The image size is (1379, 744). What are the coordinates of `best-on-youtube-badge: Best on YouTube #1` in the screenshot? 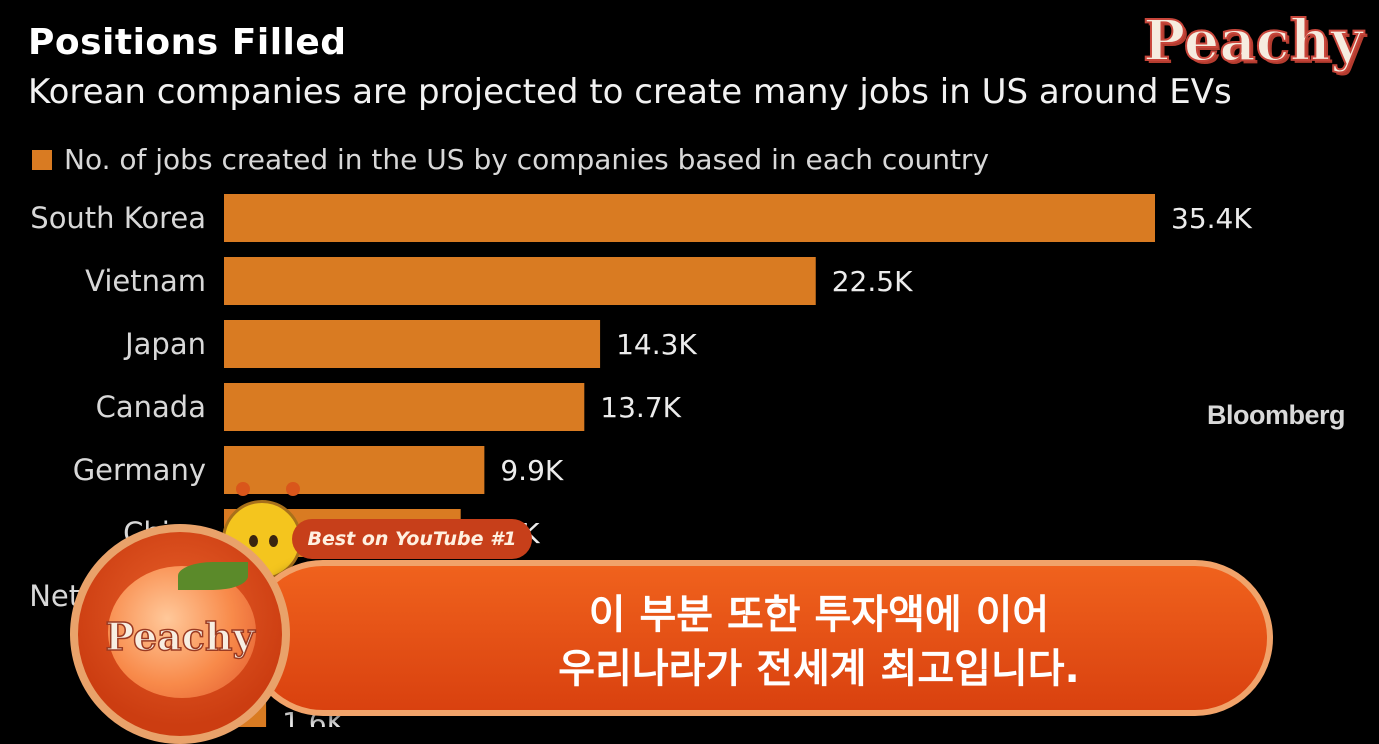 It's located at (412, 539).